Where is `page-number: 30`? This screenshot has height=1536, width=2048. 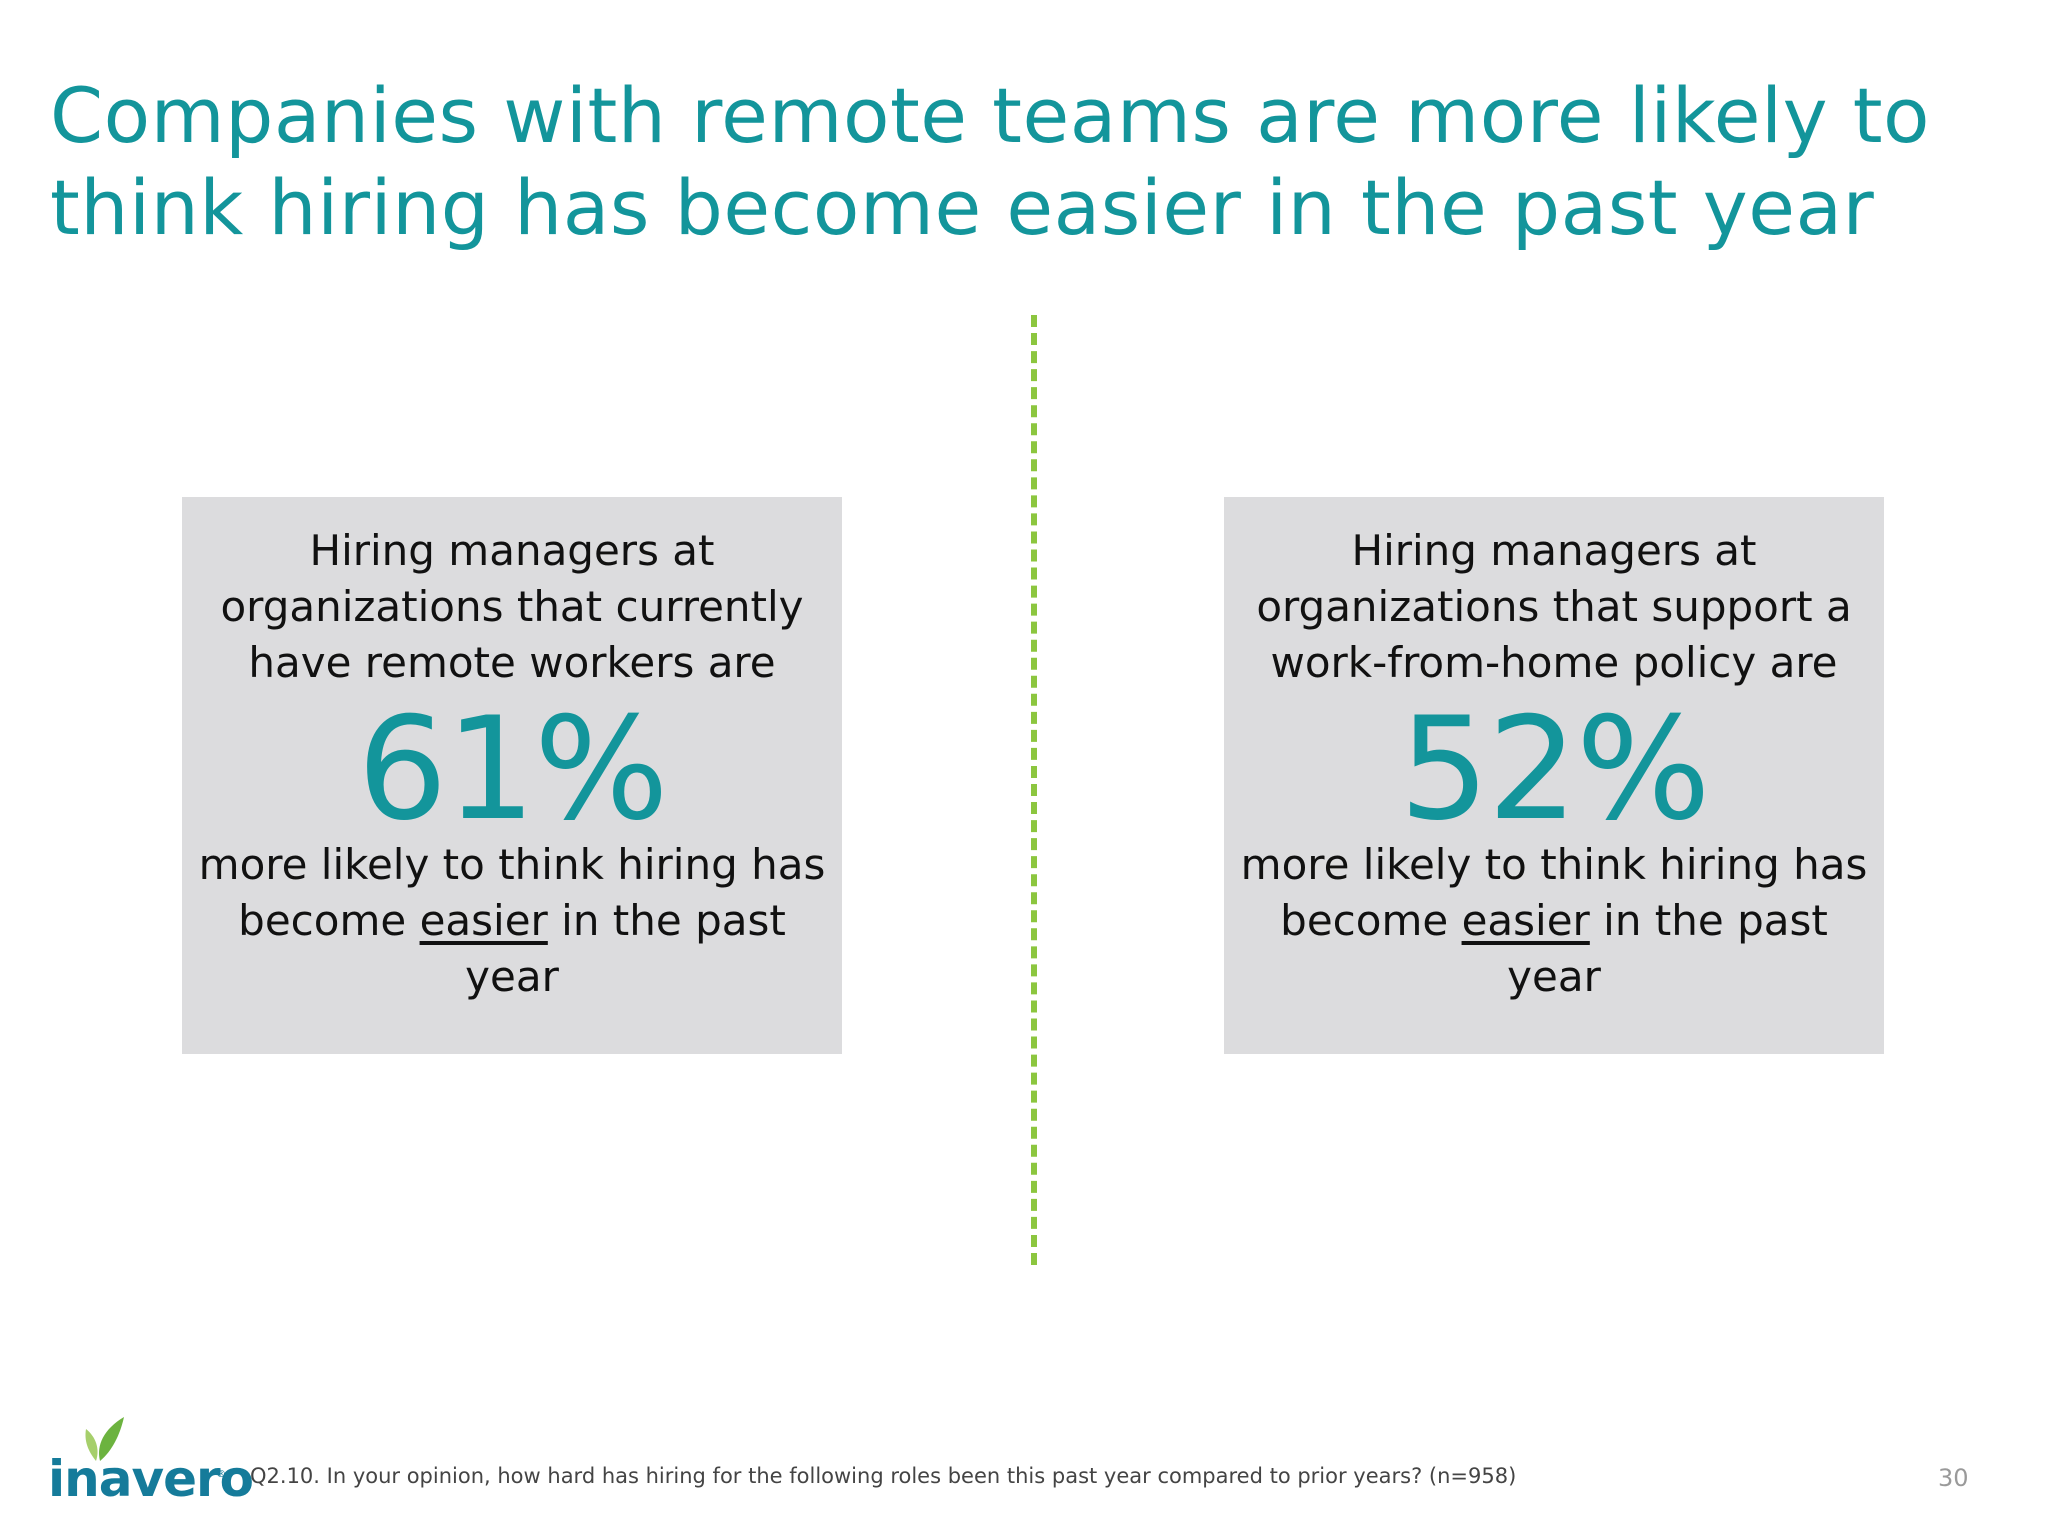 page-number: 30 is located at coordinates (1953, 1478).